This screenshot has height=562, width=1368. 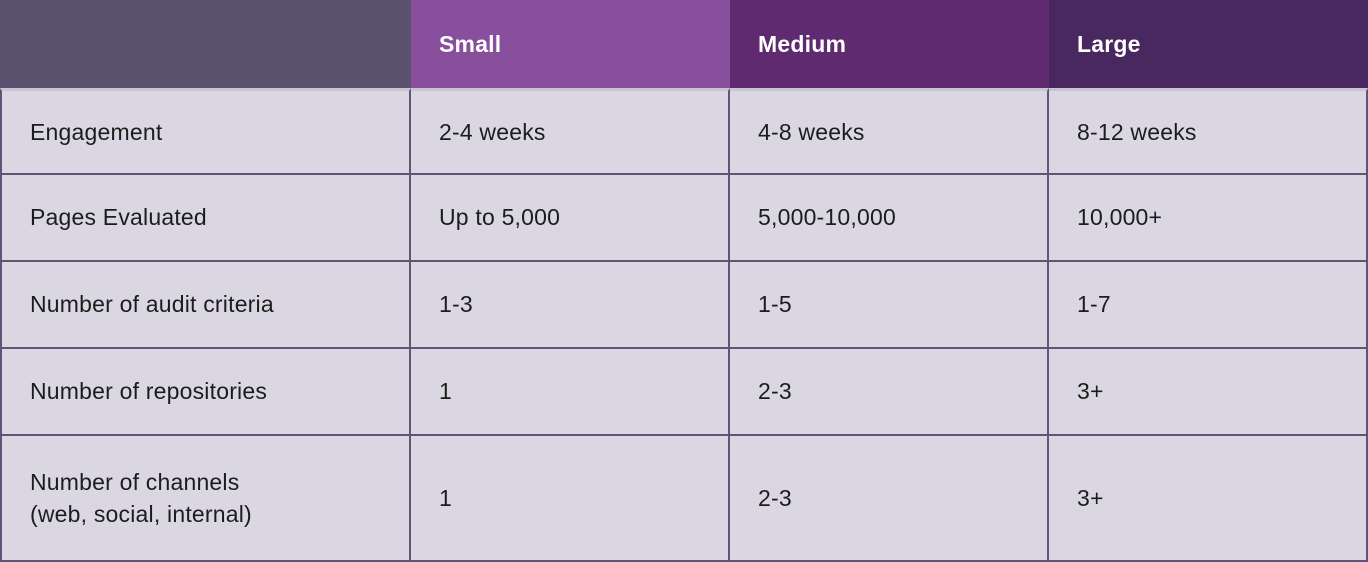 I want to click on value-small: 1-3, so click(x=570, y=305).